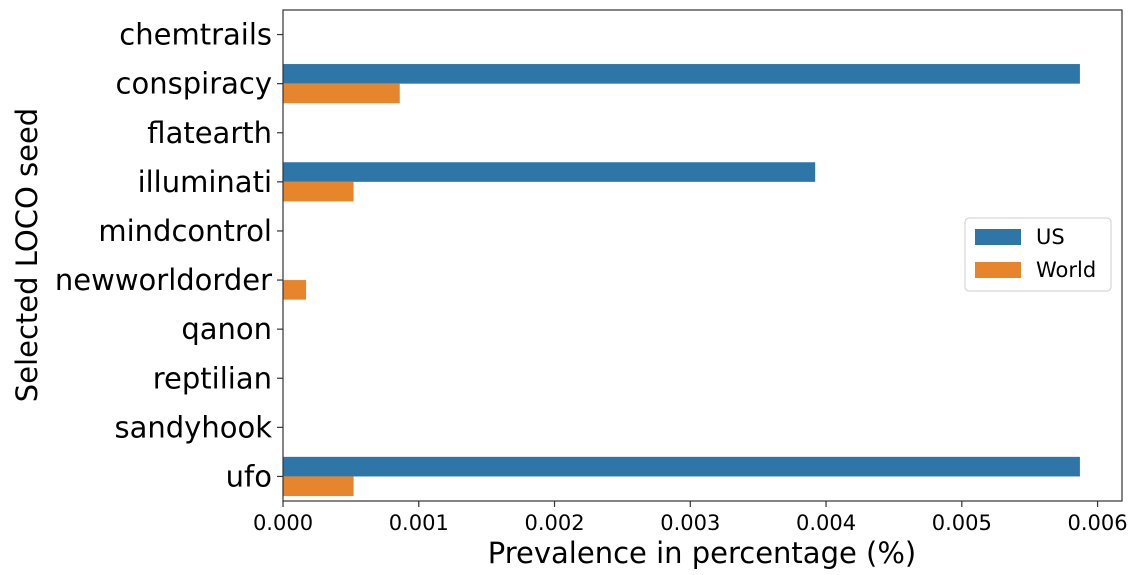  Describe the element at coordinates (209, 133) in the screenshot. I see `y-tick-label: flatearth` at that location.